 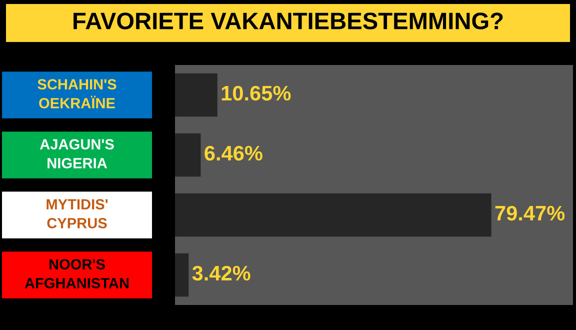 What do you see at coordinates (233, 153) in the screenshot?
I see `data-label: 6.46%` at bounding box center [233, 153].